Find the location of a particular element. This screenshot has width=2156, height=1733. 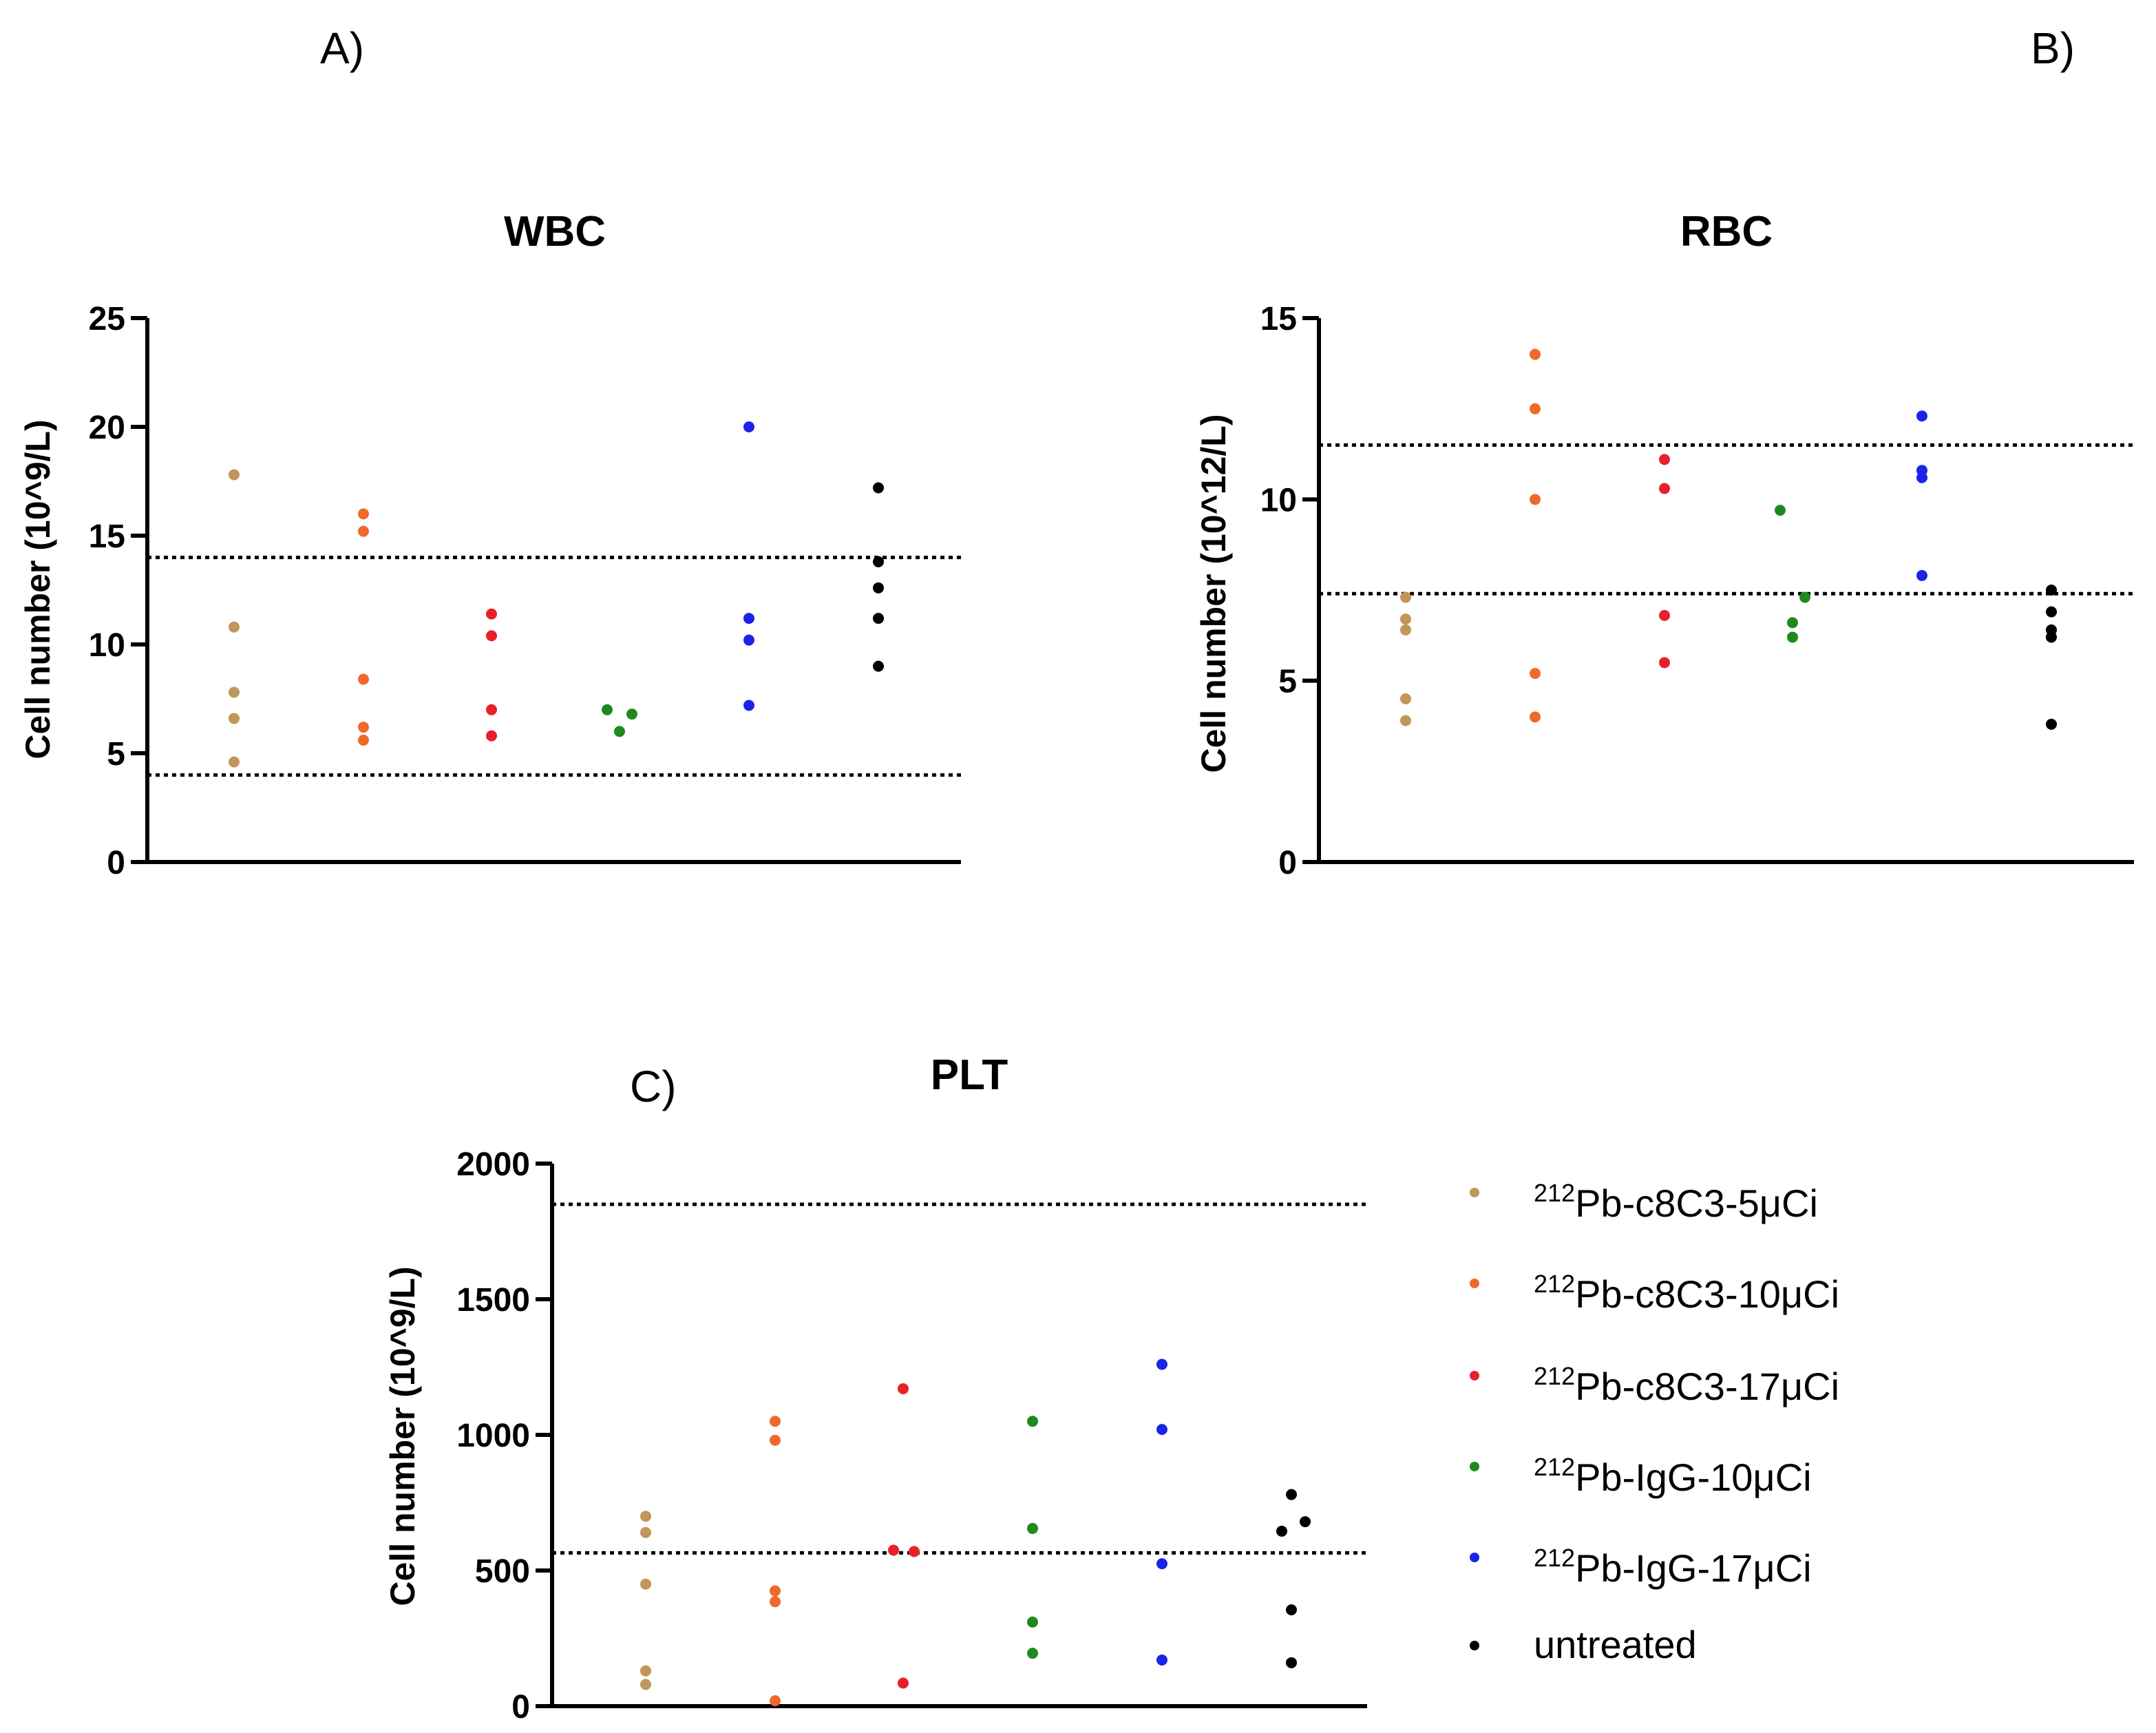

legend-item: 212Pb-c8C3-17μCi is located at coordinates (1654, 1385).